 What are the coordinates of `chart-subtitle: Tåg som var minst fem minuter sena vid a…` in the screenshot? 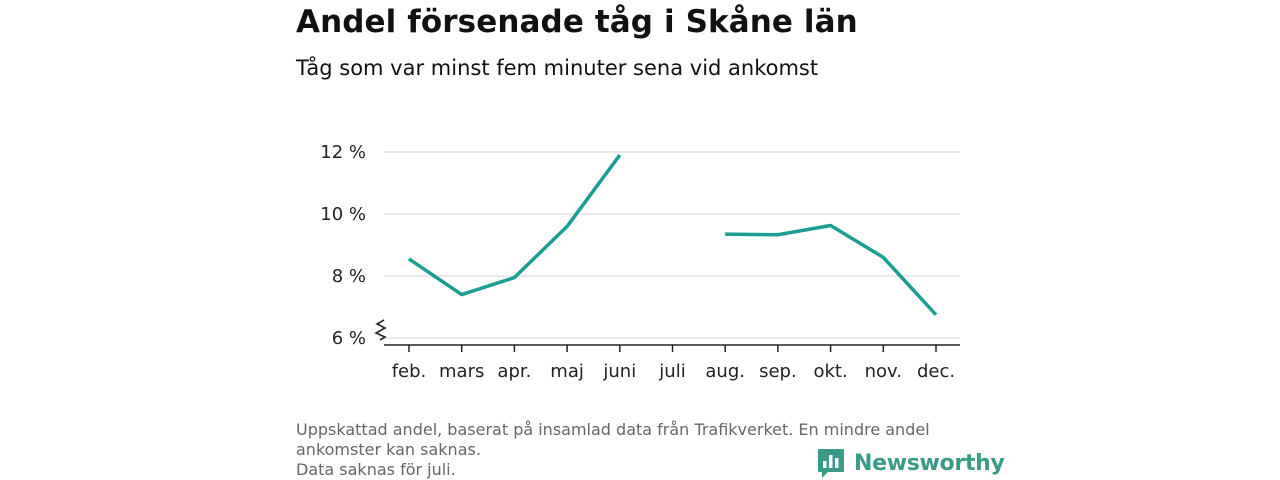 It's located at (557, 68).